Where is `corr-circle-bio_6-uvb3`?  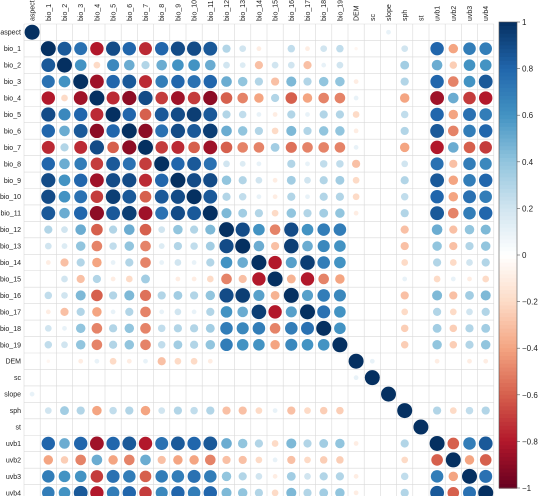
corr-circle-bio_6-uvb3 is located at coordinates (469, 131).